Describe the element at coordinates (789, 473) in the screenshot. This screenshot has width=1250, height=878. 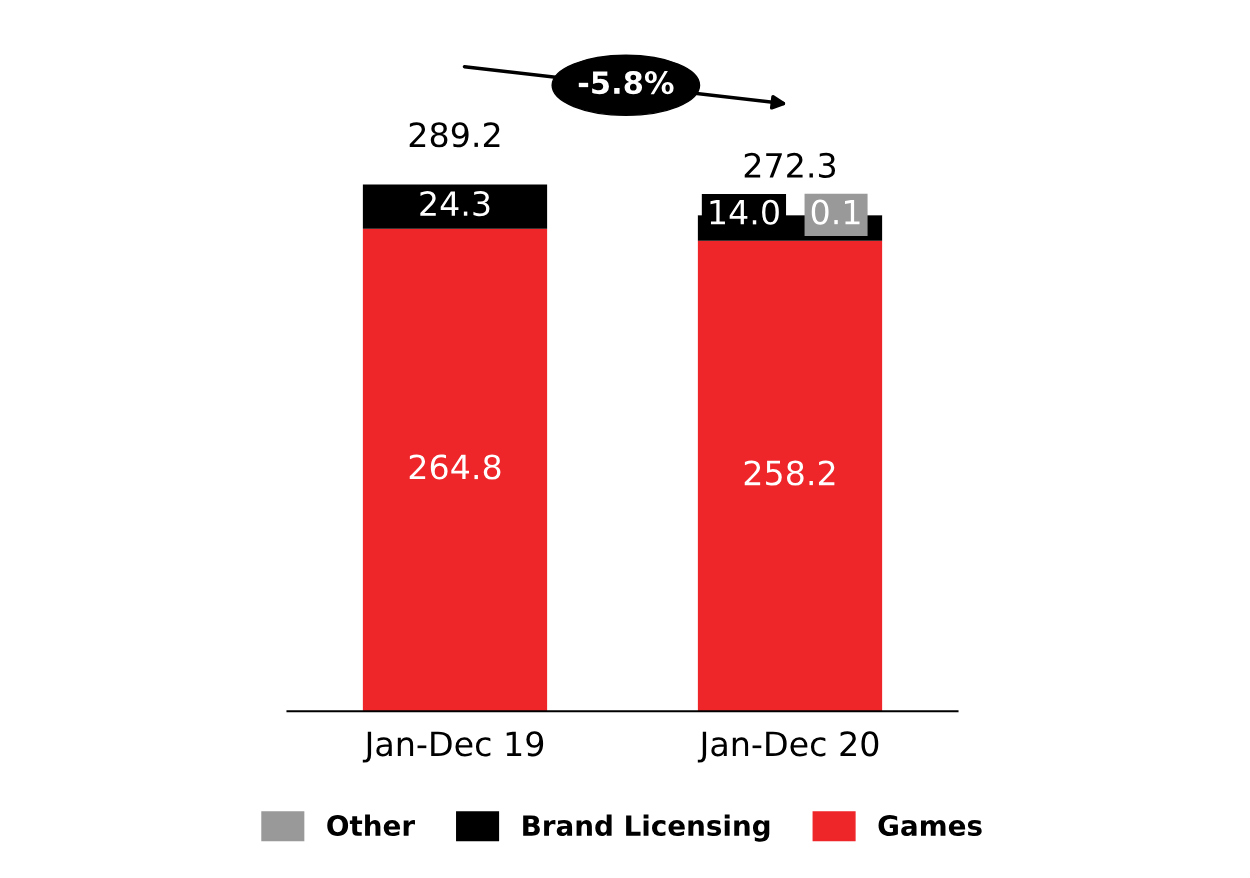
I see `data-label: 258.2` at that location.